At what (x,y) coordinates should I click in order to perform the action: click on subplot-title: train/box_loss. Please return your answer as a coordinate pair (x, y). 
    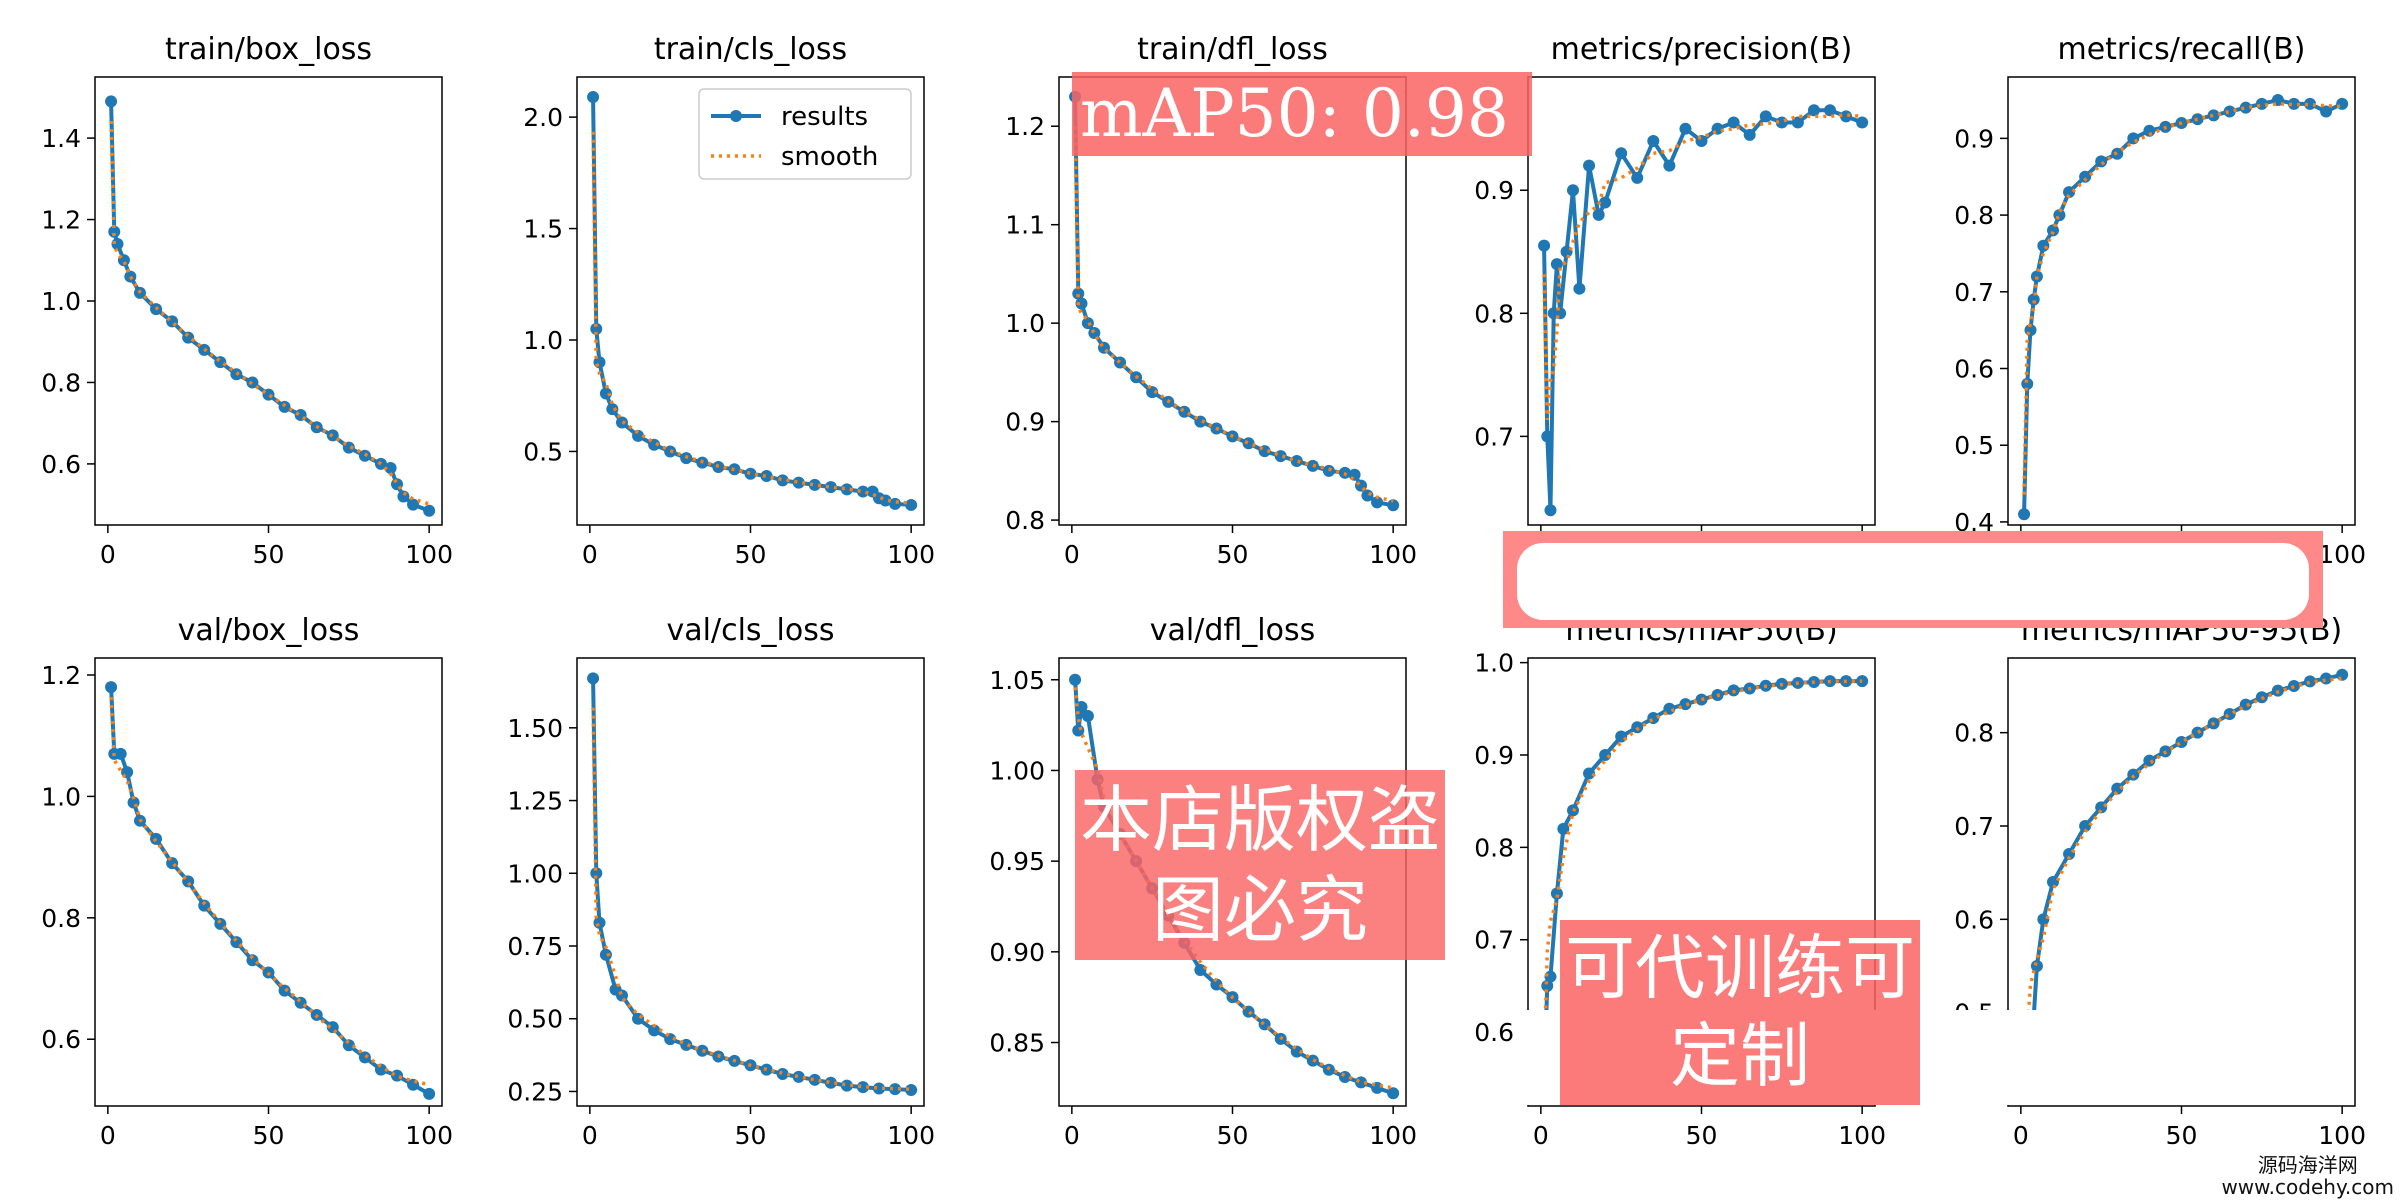
    Looking at the image, I should click on (268, 49).